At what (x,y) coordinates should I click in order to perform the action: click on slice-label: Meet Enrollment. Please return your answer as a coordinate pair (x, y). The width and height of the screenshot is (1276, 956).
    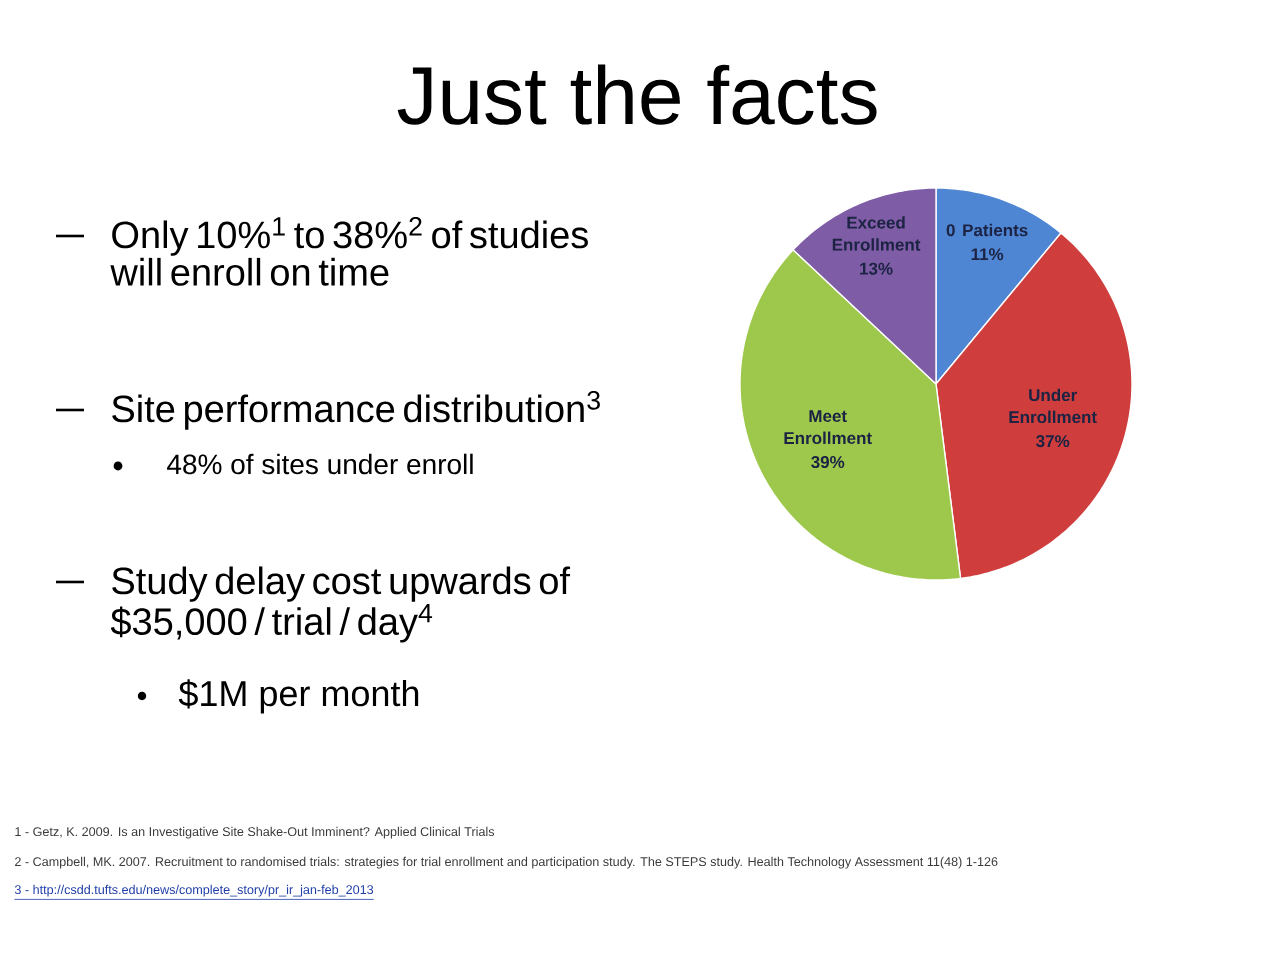
    Looking at the image, I should click on (828, 427).